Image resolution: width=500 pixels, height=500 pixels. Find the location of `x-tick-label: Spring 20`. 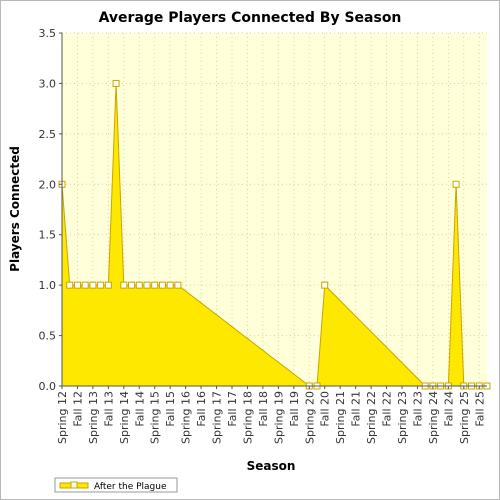

x-tick-label: Spring 20 is located at coordinates (309, 417).